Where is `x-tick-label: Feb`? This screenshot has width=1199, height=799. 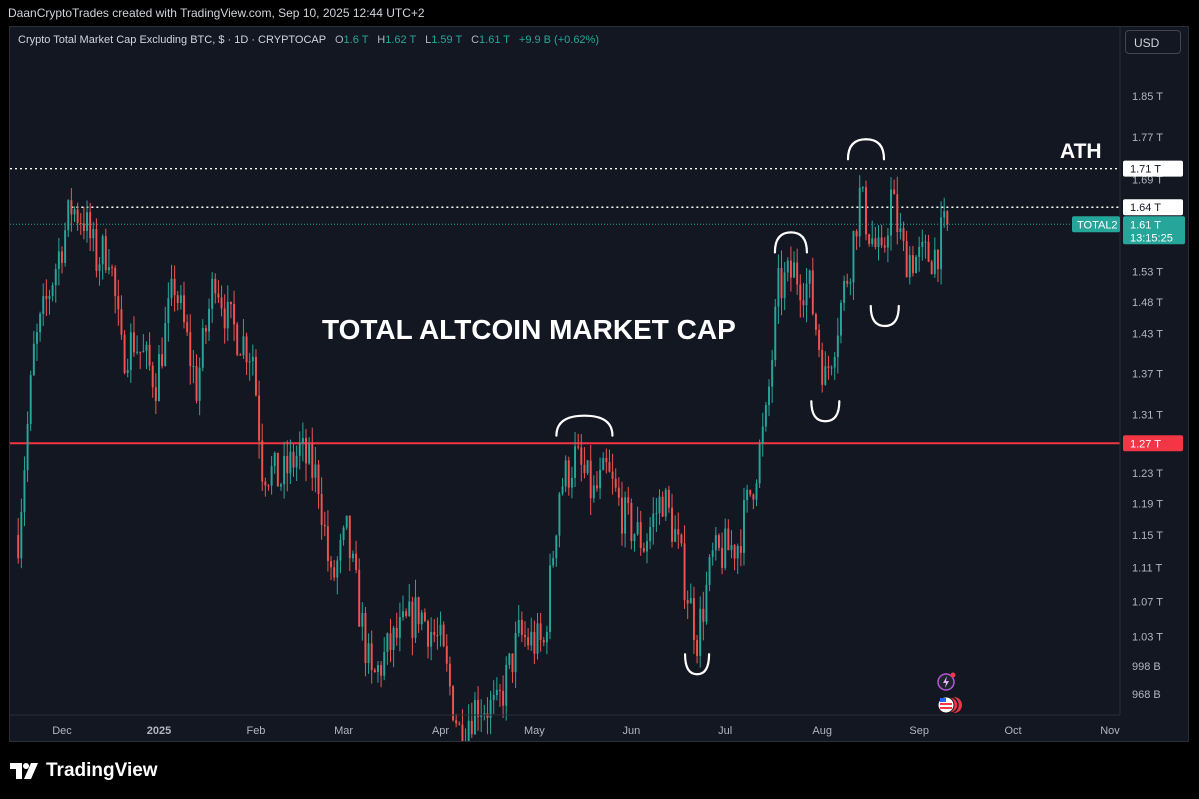
x-tick-label: Feb is located at coordinates (255, 731).